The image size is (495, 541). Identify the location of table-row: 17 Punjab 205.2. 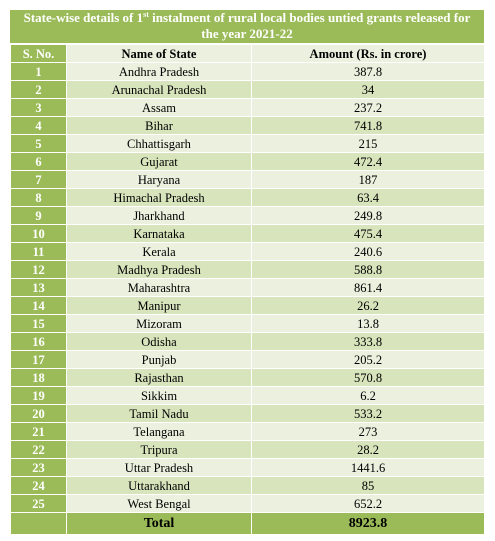
(247, 359).